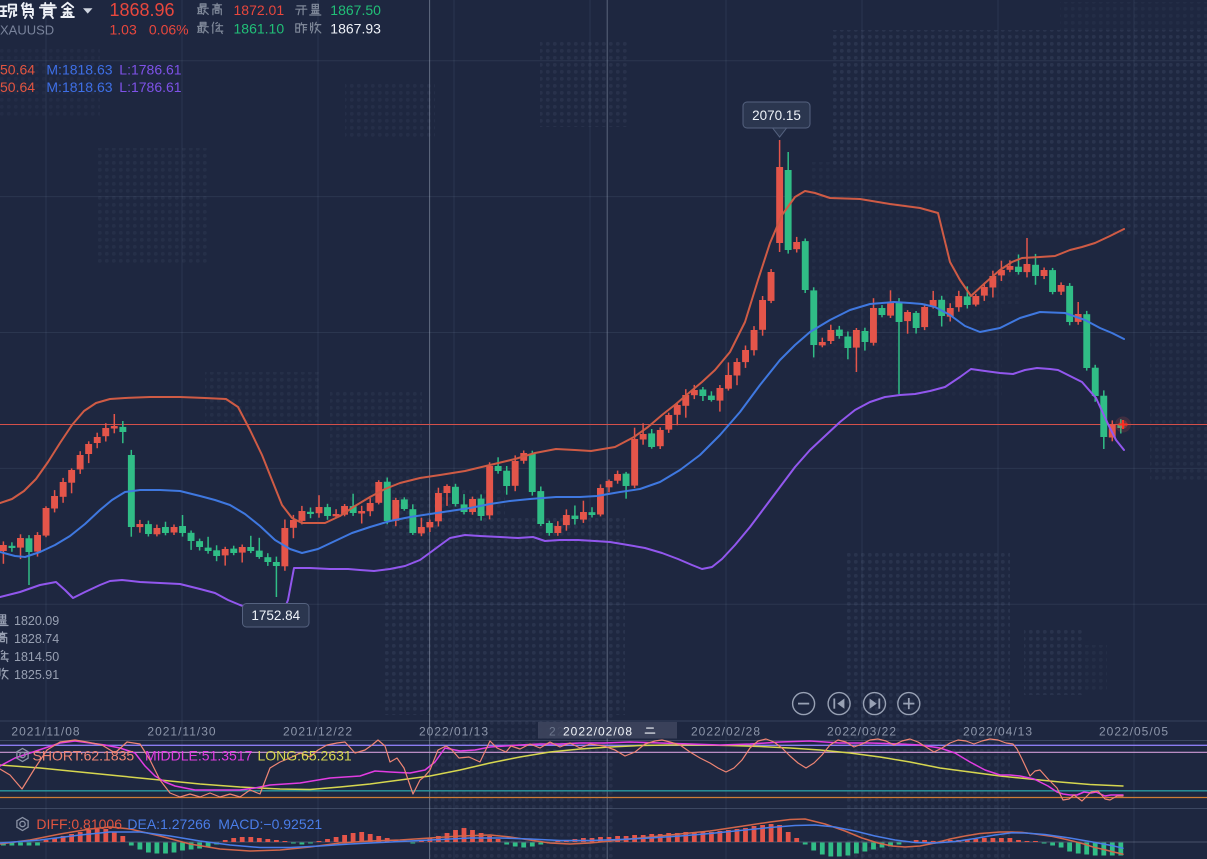 The height and width of the screenshot is (859, 1207). Describe the element at coordinates (79, 824) in the screenshot. I see `svg-text: DIFF:0.81006` at that location.